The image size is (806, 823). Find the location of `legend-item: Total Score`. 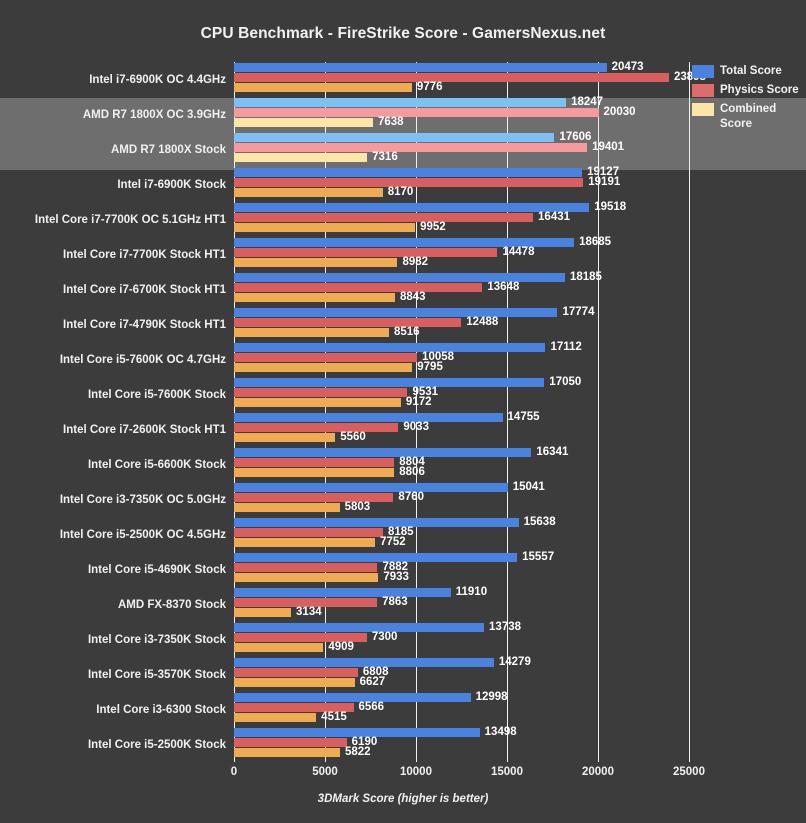

legend-item: Total Score is located at coordinates (749, 72).